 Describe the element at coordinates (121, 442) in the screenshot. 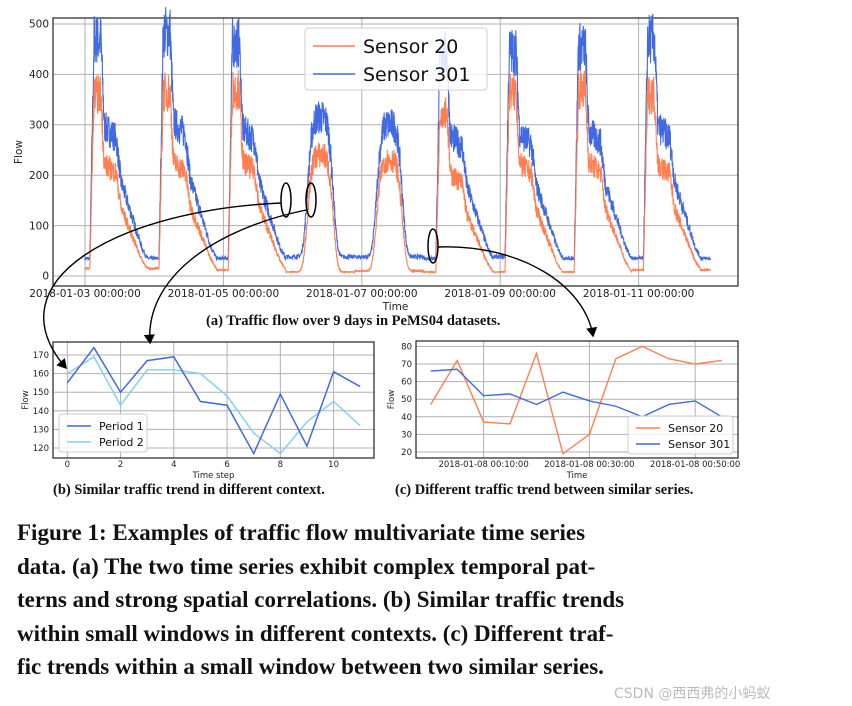

I see `legend-label: Period 2` at that location.